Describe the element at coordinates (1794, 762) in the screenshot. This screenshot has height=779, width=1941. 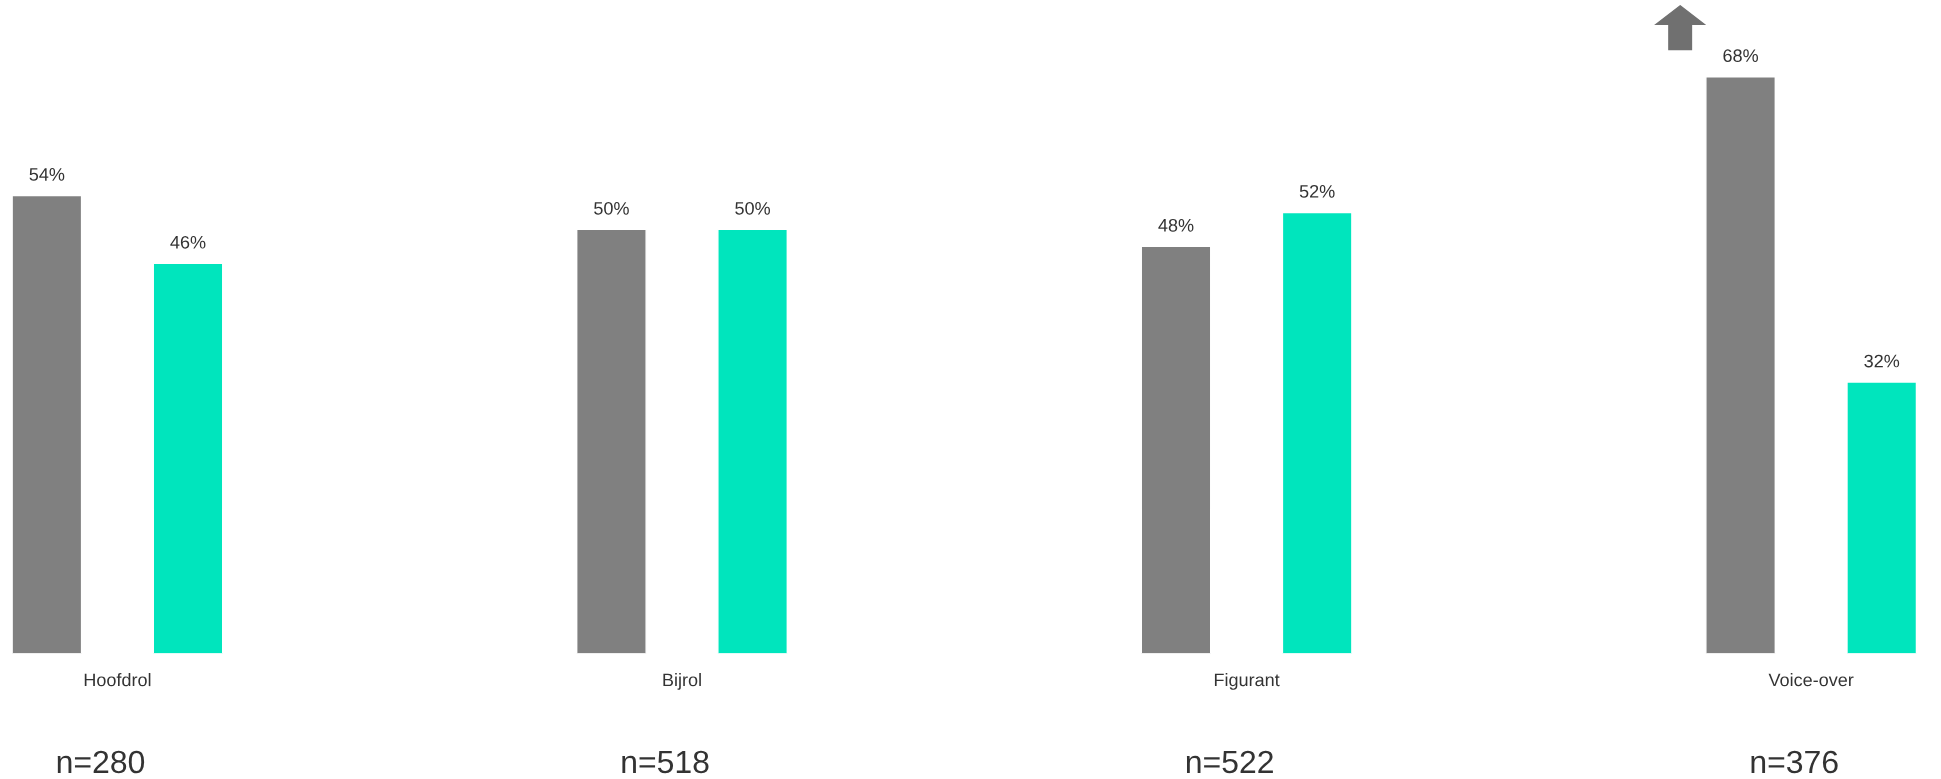
I see `text: n=376` at that location.